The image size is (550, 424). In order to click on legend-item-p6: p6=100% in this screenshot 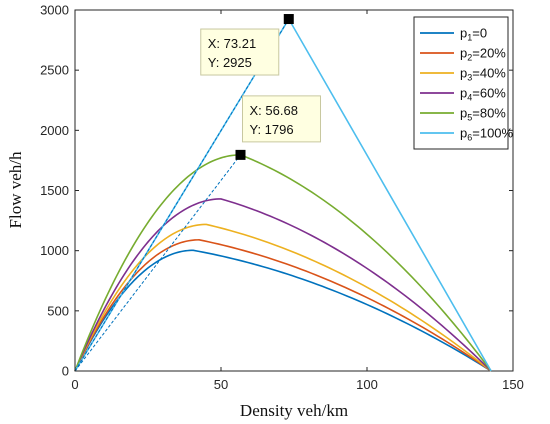, I will do `click(467, 134)`.